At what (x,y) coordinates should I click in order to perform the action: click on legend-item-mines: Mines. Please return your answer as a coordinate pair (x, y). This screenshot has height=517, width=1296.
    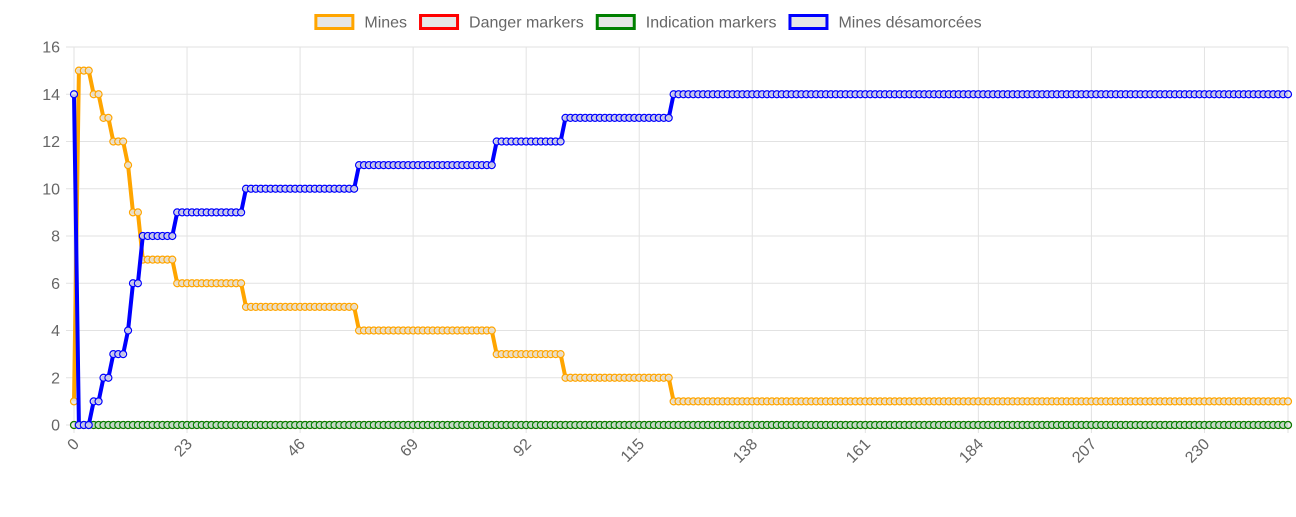
    Looking at the image, I should click on (360, 23).